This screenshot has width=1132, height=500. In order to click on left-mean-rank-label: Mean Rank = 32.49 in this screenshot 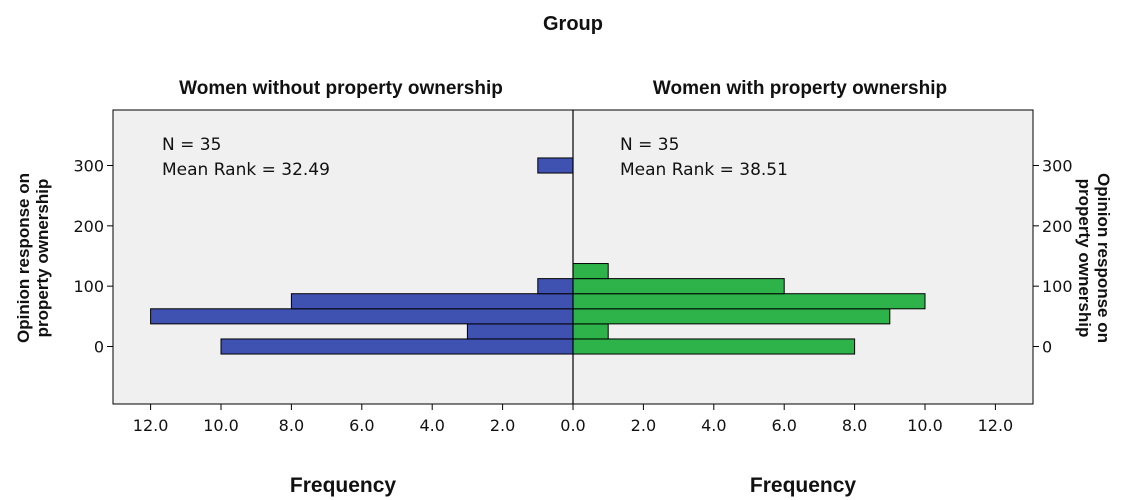, I will do `click(246, 170)`.